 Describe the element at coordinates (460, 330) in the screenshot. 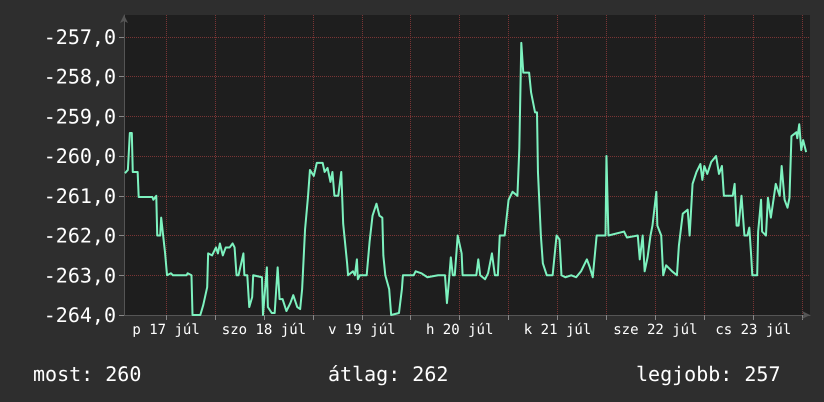

I see `x-tick-label: h 20 júl` at that location.